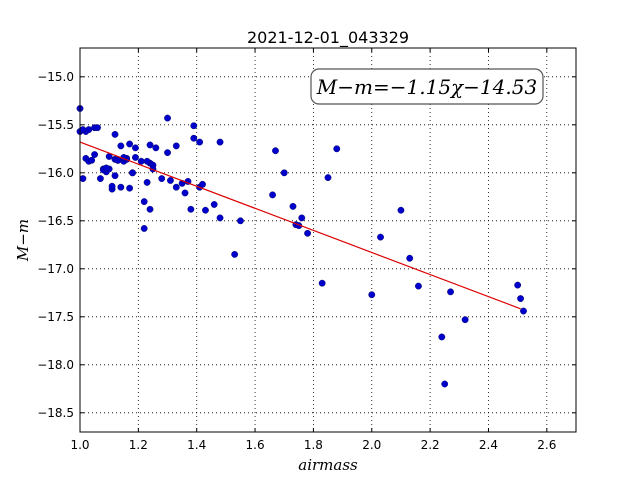 The height and width of the screenshot is (480, 640). I want to click on y-tick-label: −18.0, so click(55, 365).